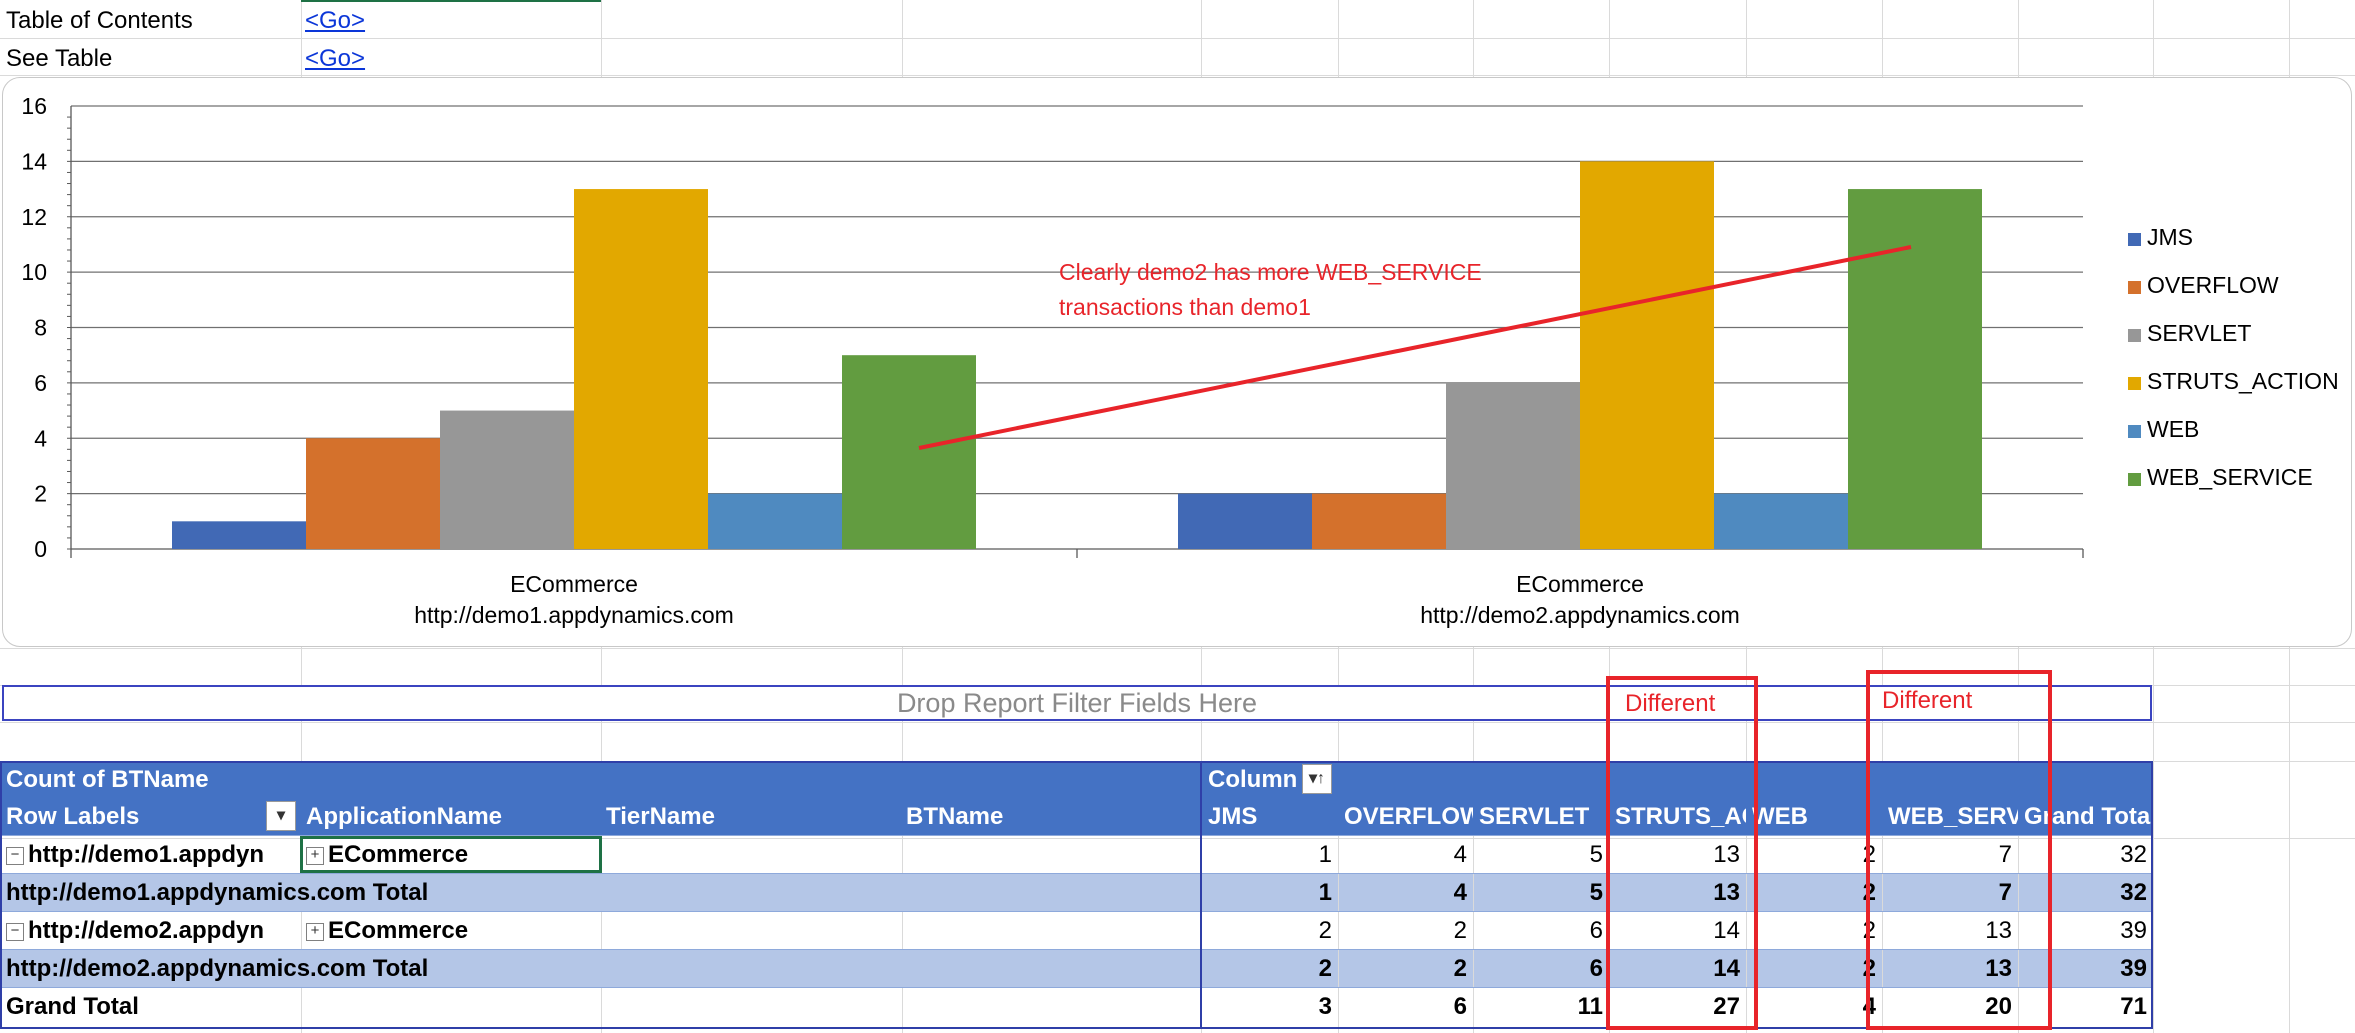 The height and width of the screenshot is (1033, 2355). What do you see at coordinates (1541, 1006) in the screenshot?
I see `cell-servlet: 11` at bounding box center [1541, 1006].